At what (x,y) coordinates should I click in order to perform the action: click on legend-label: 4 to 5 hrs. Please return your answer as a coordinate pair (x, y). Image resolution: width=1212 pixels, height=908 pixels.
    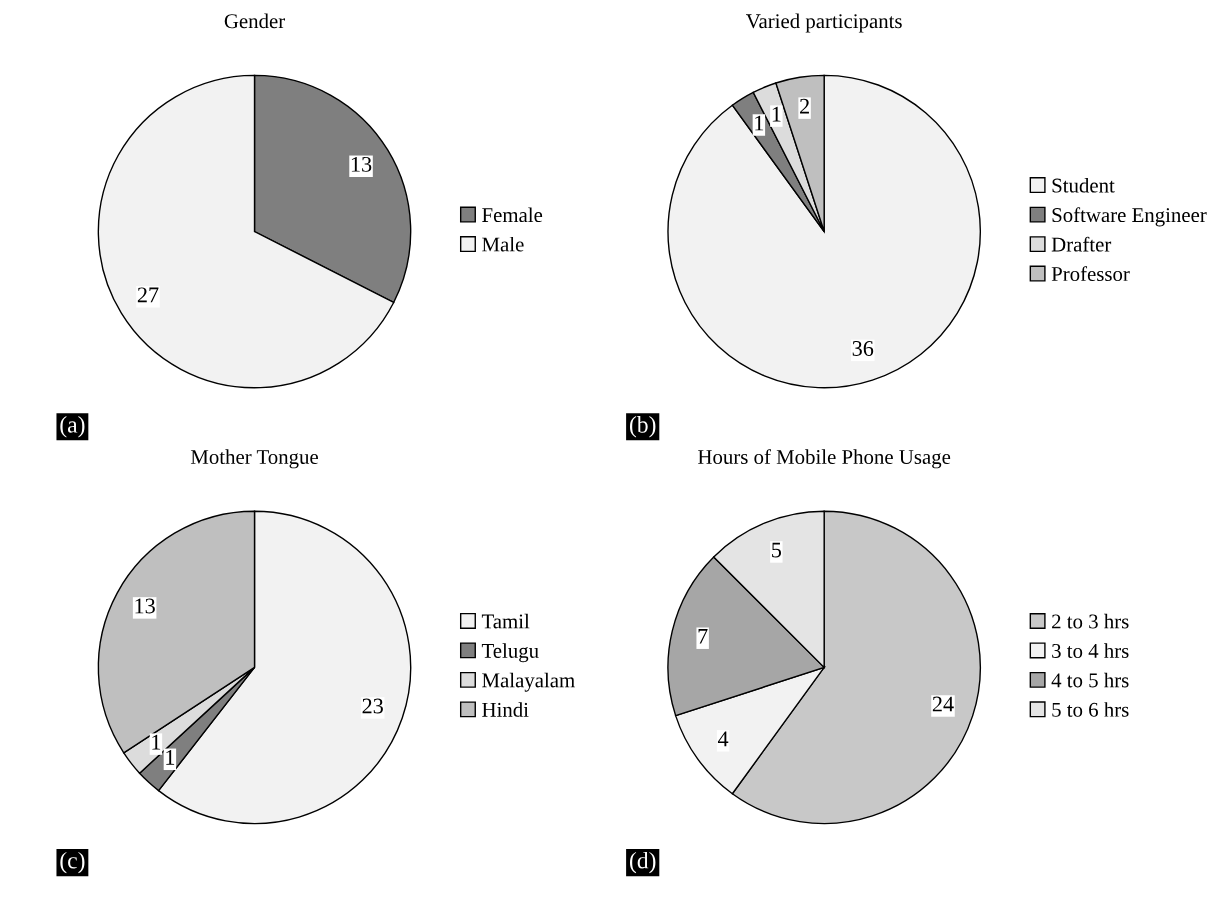
    Looking at the image, I should click on (1090, 680).